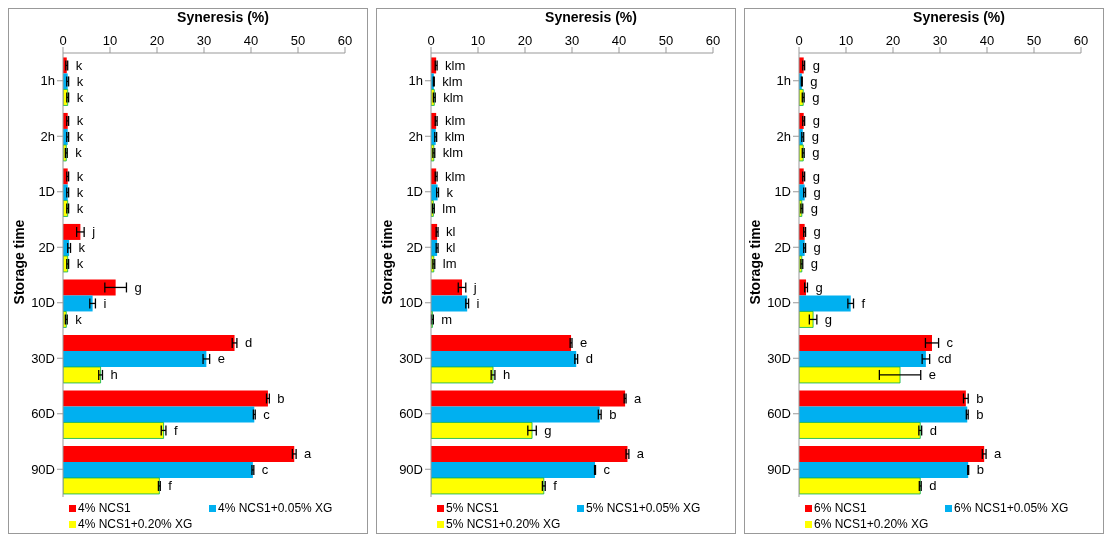 The height and width of the screenshot is (558, 1105). Describe the element at coordinates (411, 358) in the screenshot. I see `y-tick-label: 30D` at that location.